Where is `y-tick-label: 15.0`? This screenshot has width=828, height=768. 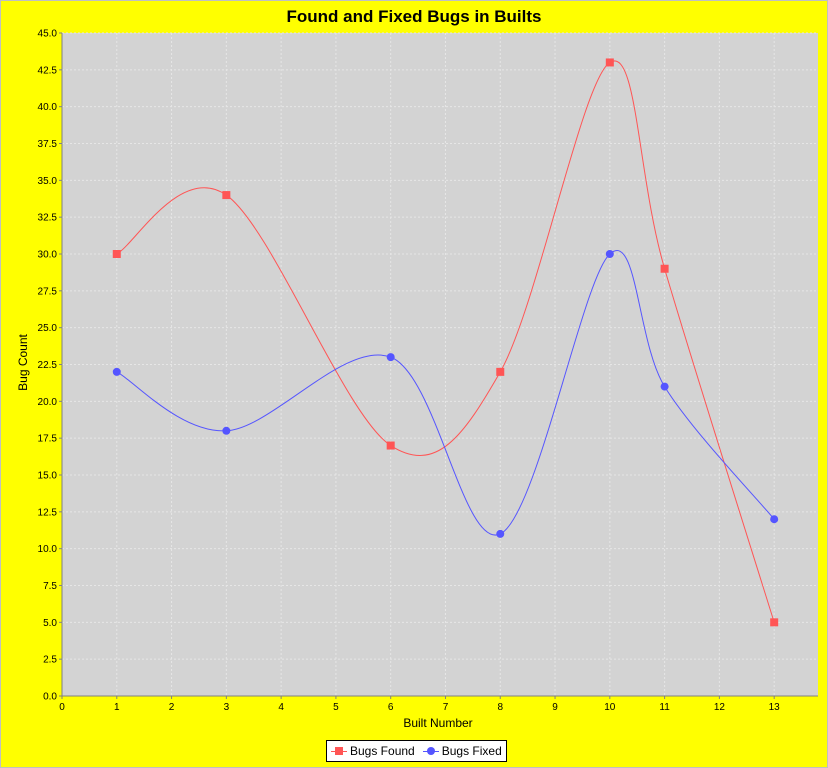
y-tick-label: 15.0 is located at coordinates (48, 476).